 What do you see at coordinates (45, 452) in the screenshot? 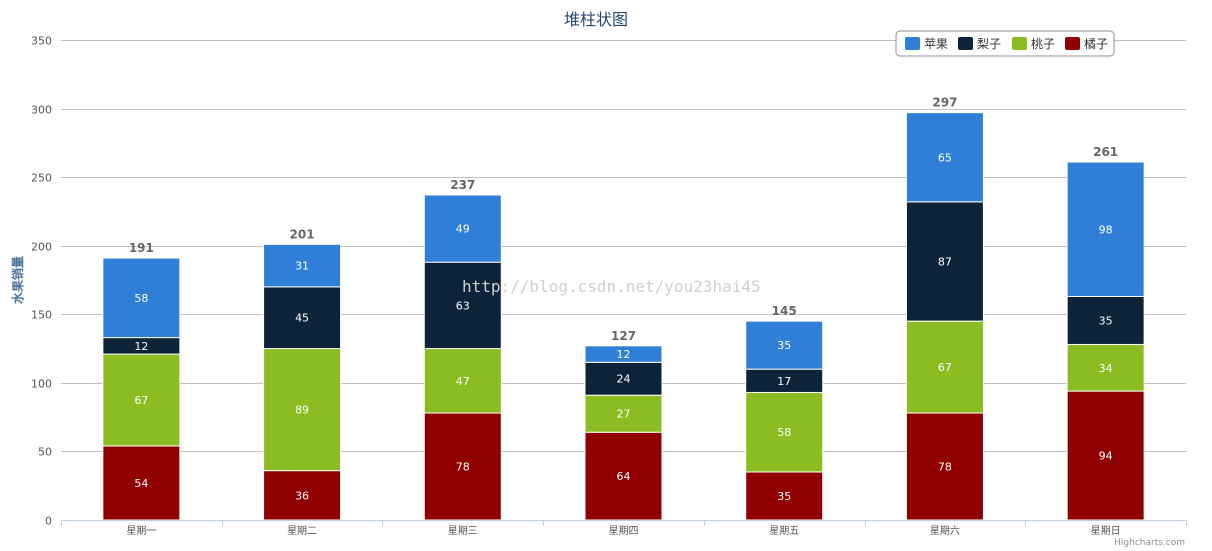
I see `y-tick-label: 50` at bounding box center [45, 452].